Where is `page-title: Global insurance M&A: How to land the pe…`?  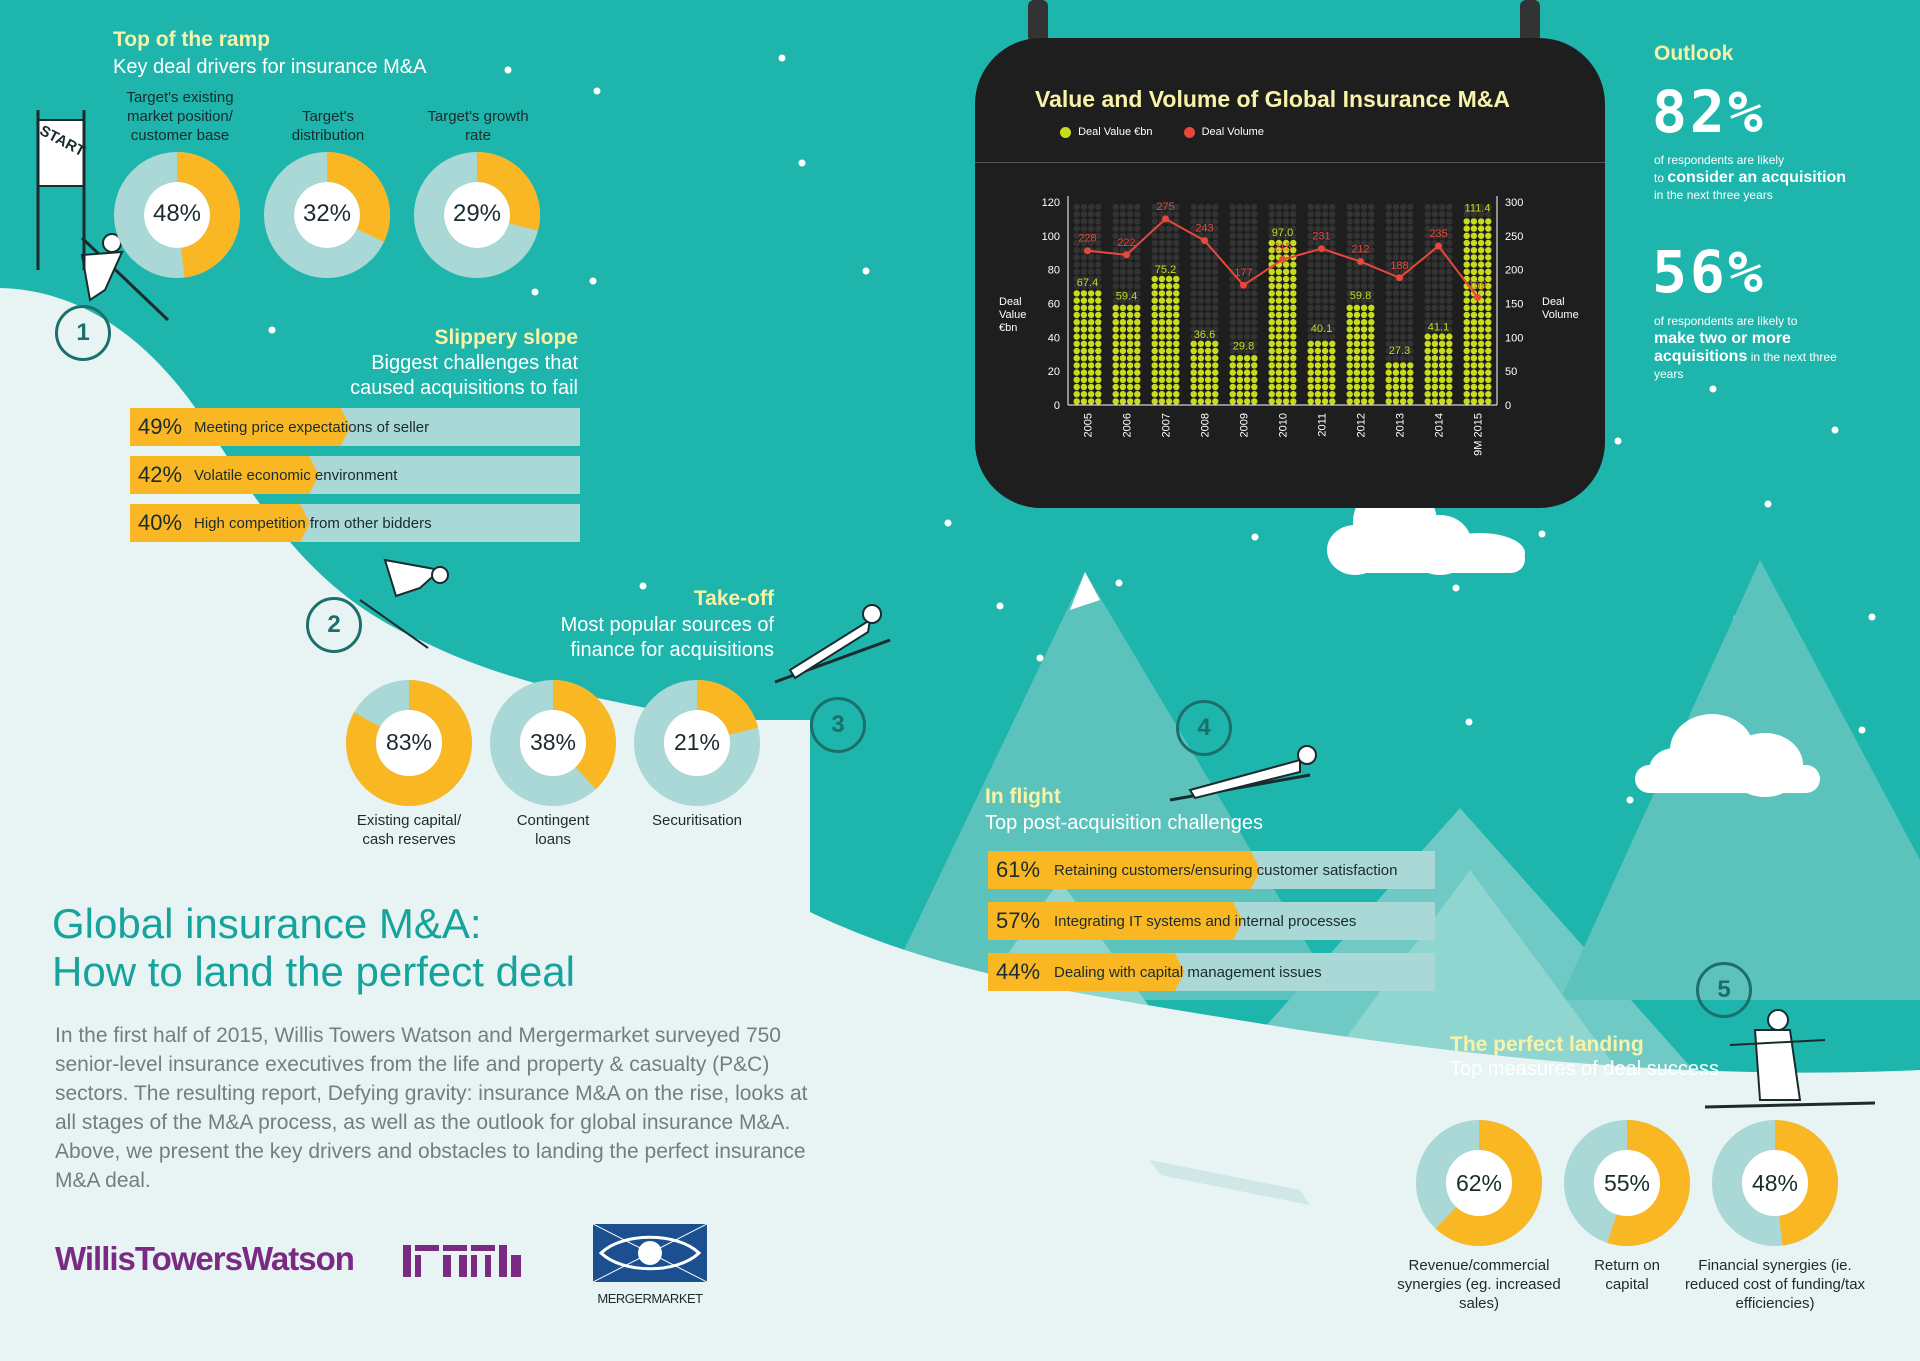 page-title: Global insurance M&A: How to land the pe… is located at coordinates (313, 948).